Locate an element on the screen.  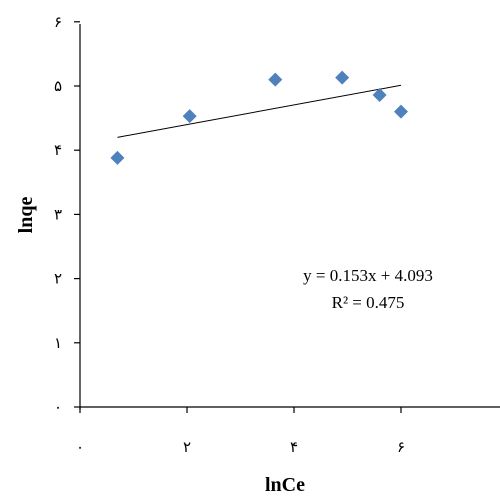
trendline is located at coordinates (259, 111).